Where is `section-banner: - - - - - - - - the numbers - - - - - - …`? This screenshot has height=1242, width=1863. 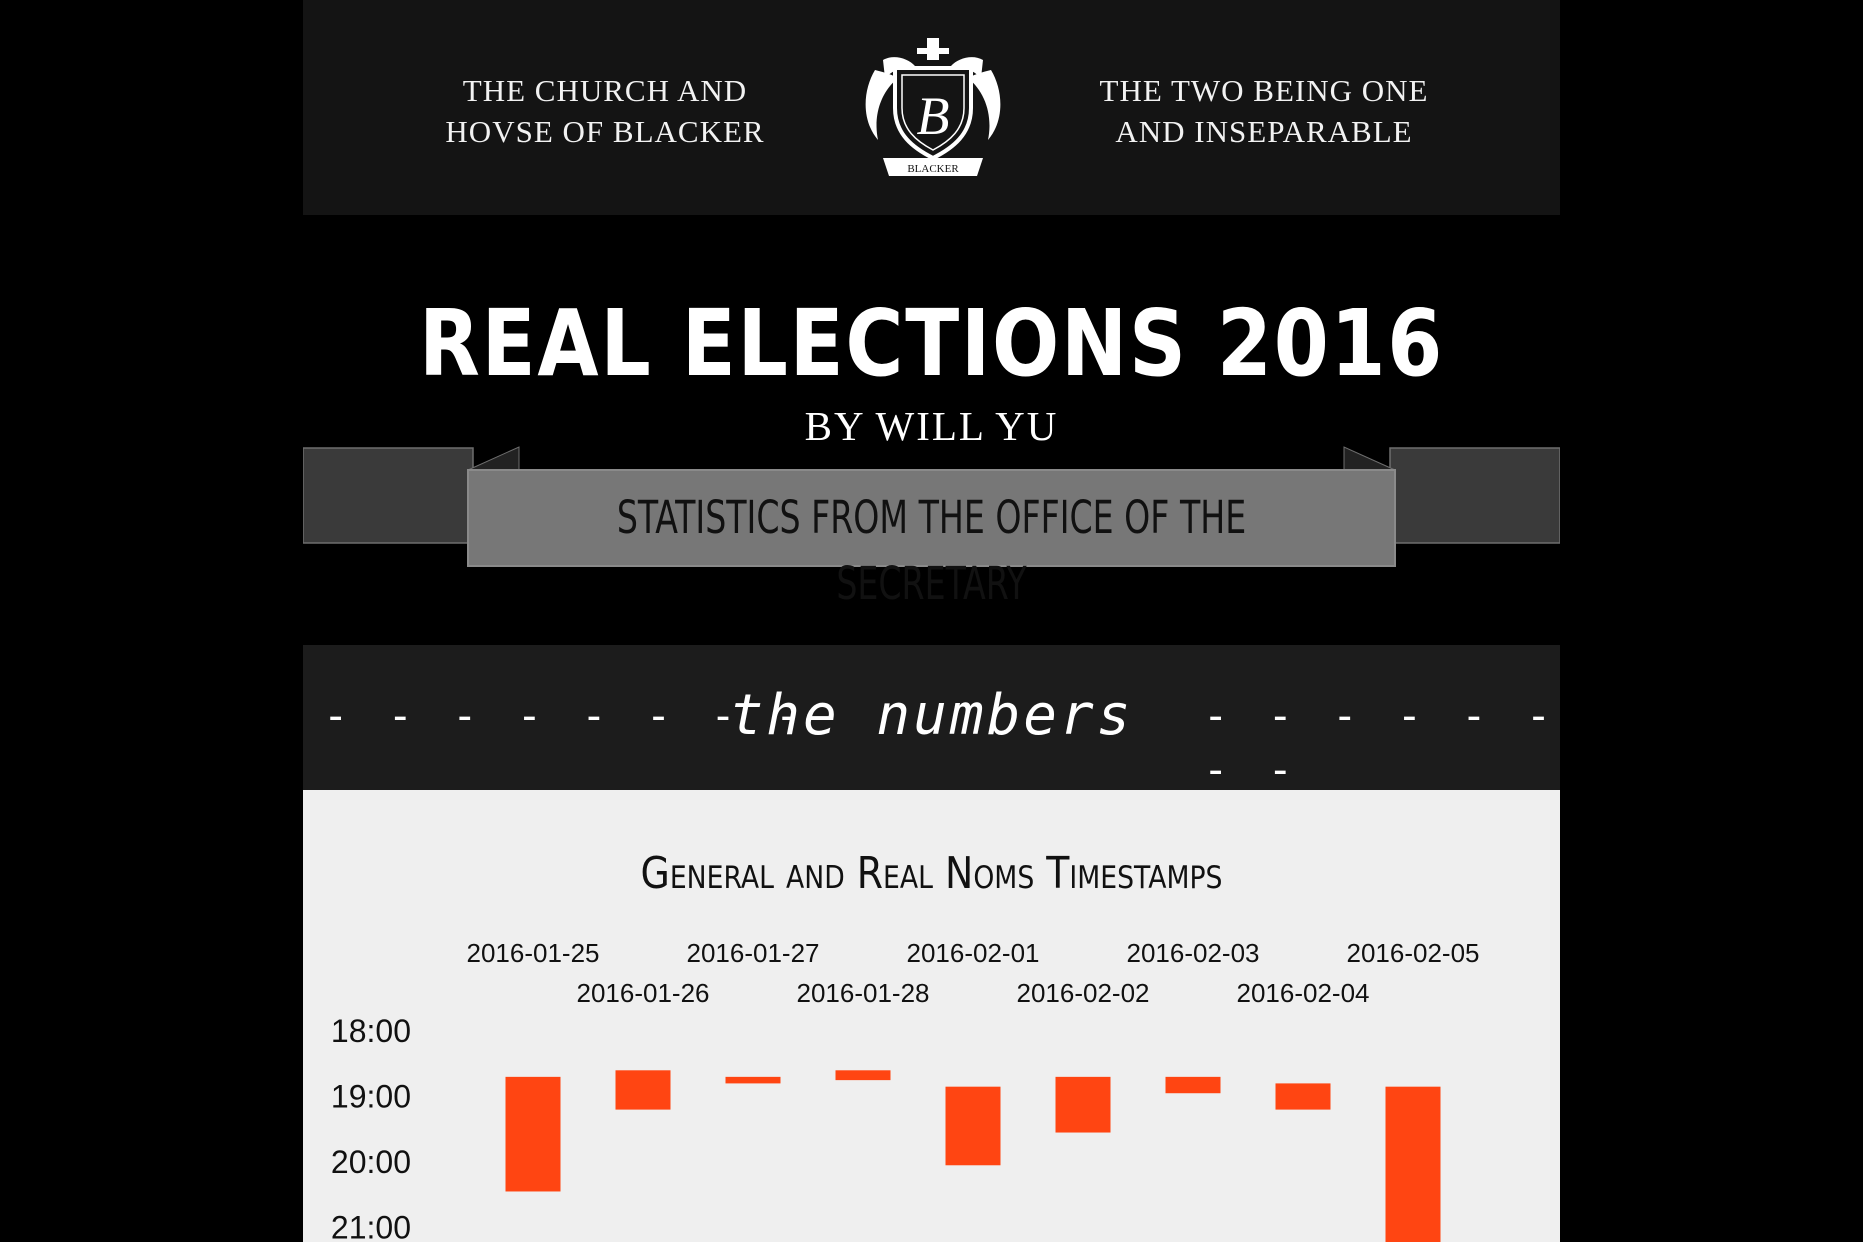
section-banner: - - - - - - - - the numbers - - - - - - … is located at coordinates (931, 719).